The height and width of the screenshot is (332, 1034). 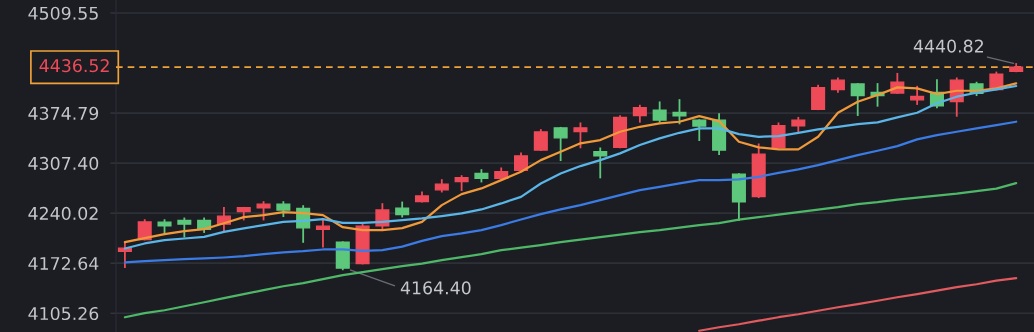 What do you see at coordinates (63, 163) in the screenshot?
I see `y-tick-label: 4307.40` at bounding box center [63, 163].